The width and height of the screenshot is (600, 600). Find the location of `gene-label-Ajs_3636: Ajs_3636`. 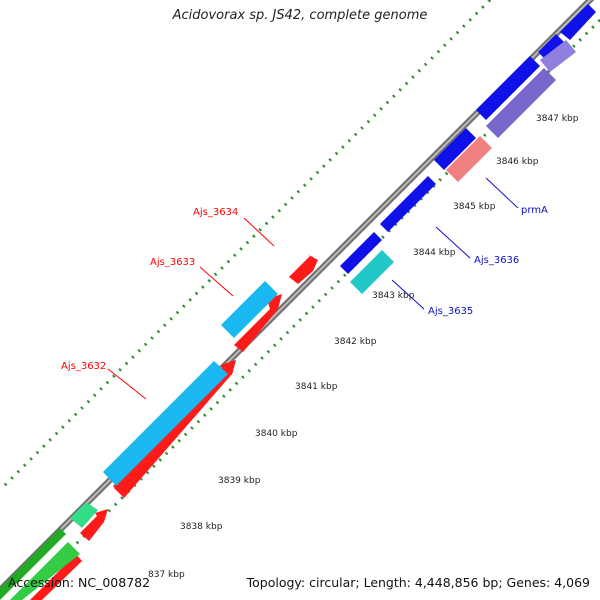

gene-label-Ajs_3636: Ajs_3636 is located at coordinates (496, 260).